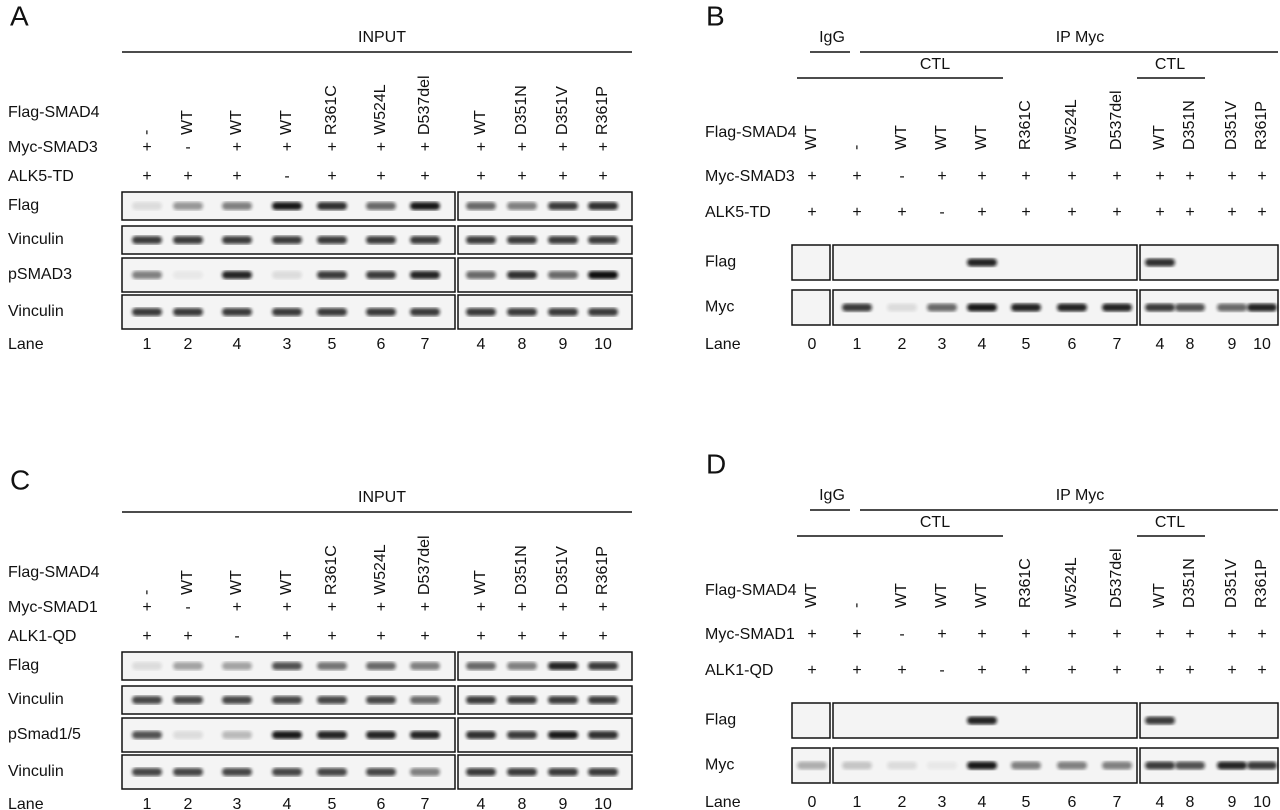 This screenshot has height=810, width=1280. What do you see at coordinates (1072, 344) in the screenshot?
I see `lane-number: 6` at bounding box center [1072, 344].